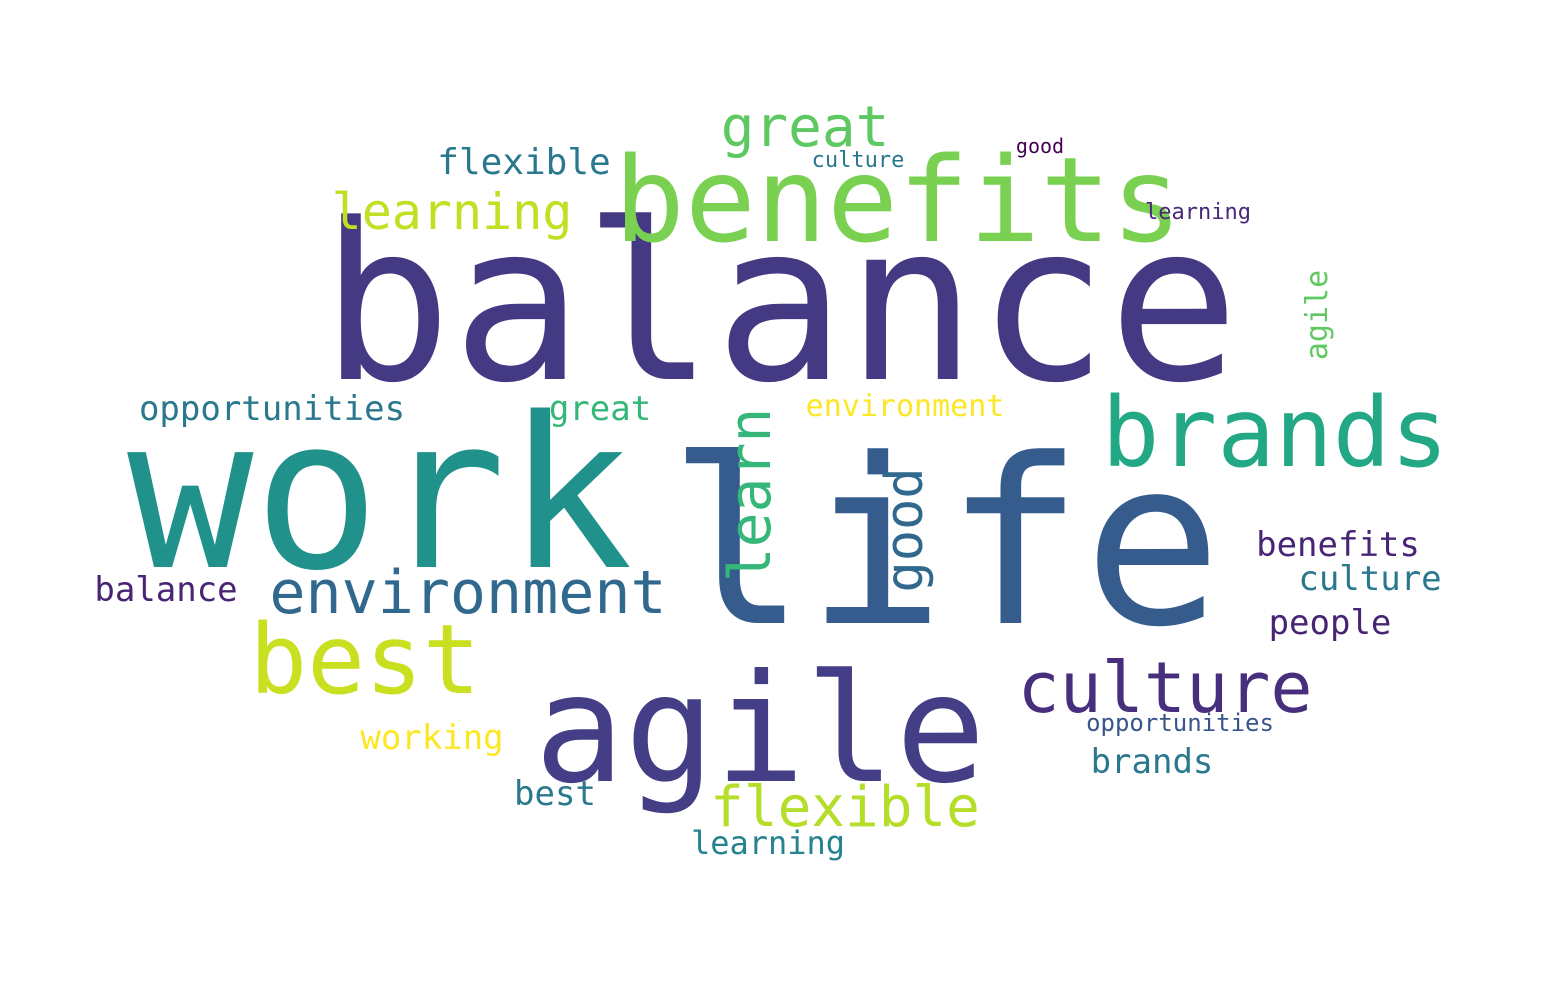 The height and width of the screenshot is (986, 1556). Describe the element at coordinates (1152, 762) in the screenshot. I see `word-brands-medium: brands` at that location.